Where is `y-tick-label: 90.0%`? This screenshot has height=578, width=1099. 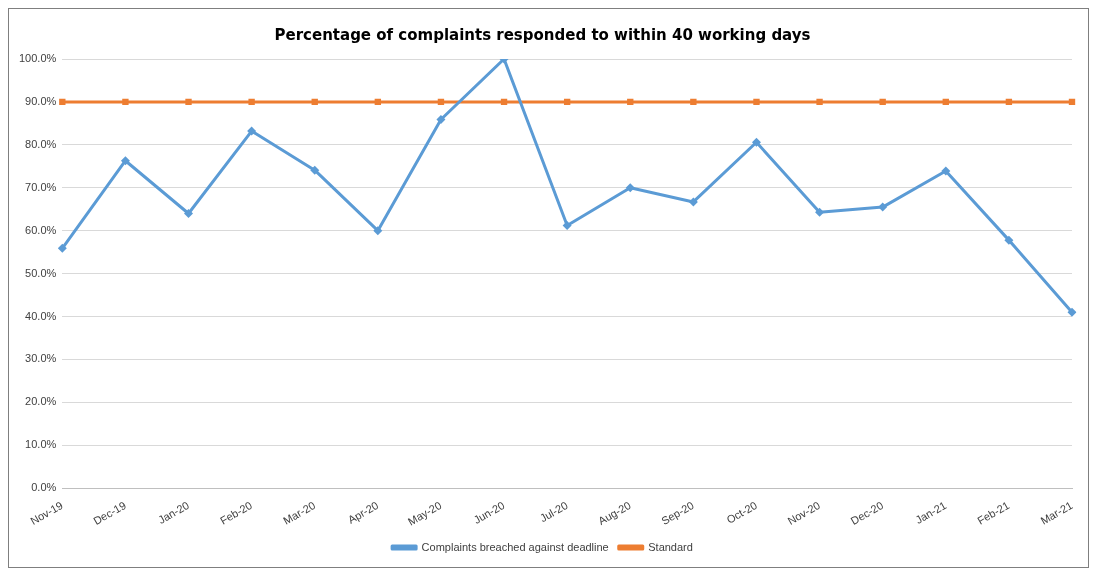 y-tick-label: 90.0% is located at coordinates (41, 100).